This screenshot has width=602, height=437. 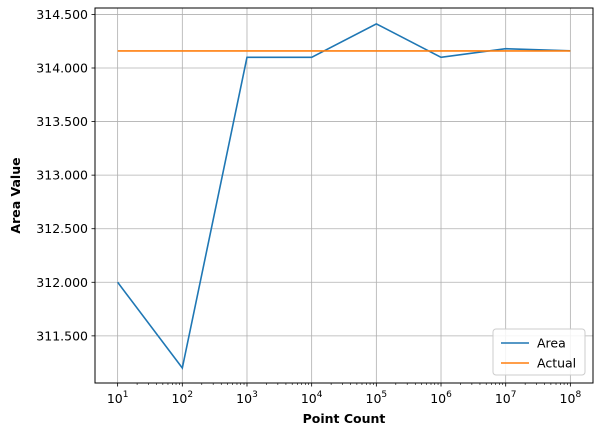 I want to click on x-axis-label: Point Count, so click(x=344, y=418).